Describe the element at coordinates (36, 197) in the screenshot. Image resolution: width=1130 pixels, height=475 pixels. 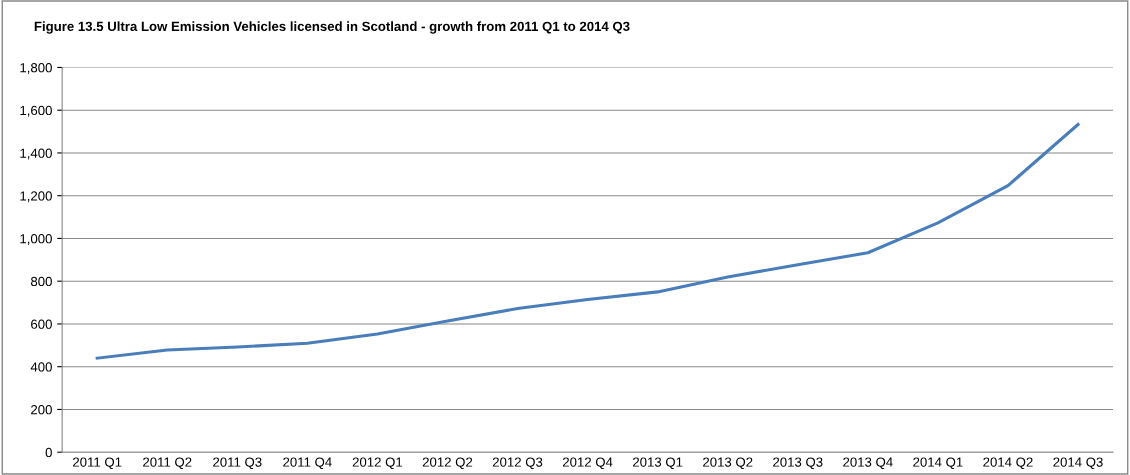
I see `y-tick-label: 1,200` at that location.